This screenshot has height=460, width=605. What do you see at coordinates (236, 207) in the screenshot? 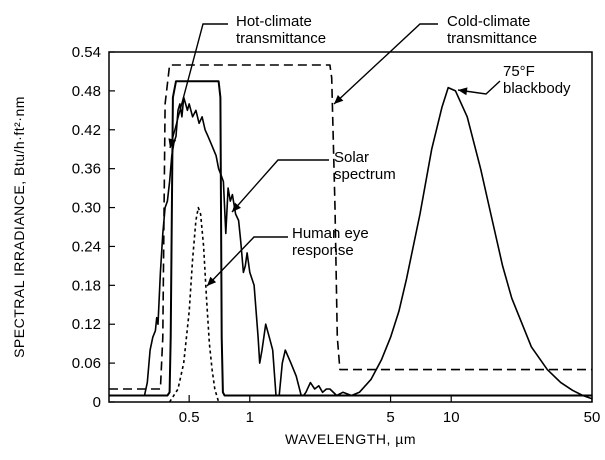
I see `annotation-solar-arrowhead` at bounding box center [236, 207].